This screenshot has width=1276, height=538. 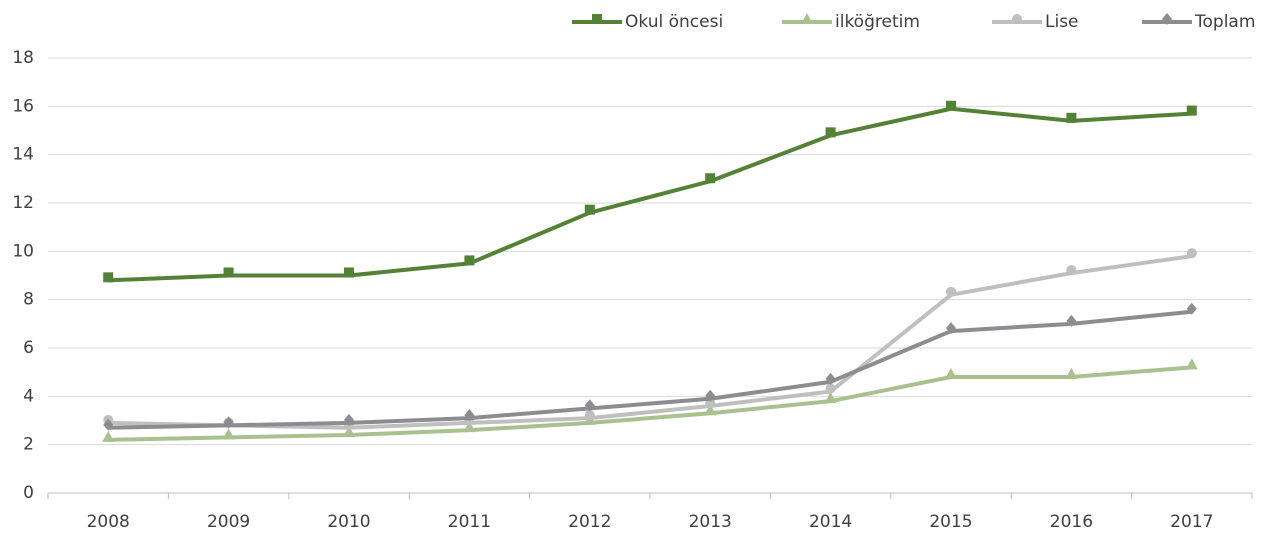 I want to click on legend-label: Lise, so click(x=1062, y=22).